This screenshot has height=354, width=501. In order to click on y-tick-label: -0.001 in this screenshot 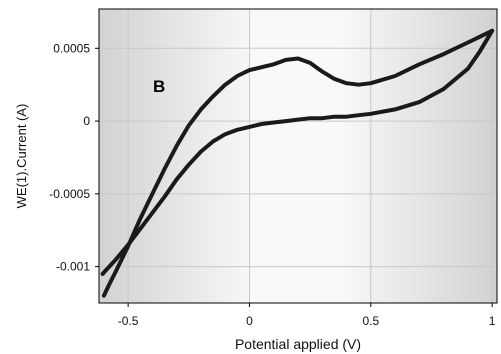, I will do `click(73, 267)`.